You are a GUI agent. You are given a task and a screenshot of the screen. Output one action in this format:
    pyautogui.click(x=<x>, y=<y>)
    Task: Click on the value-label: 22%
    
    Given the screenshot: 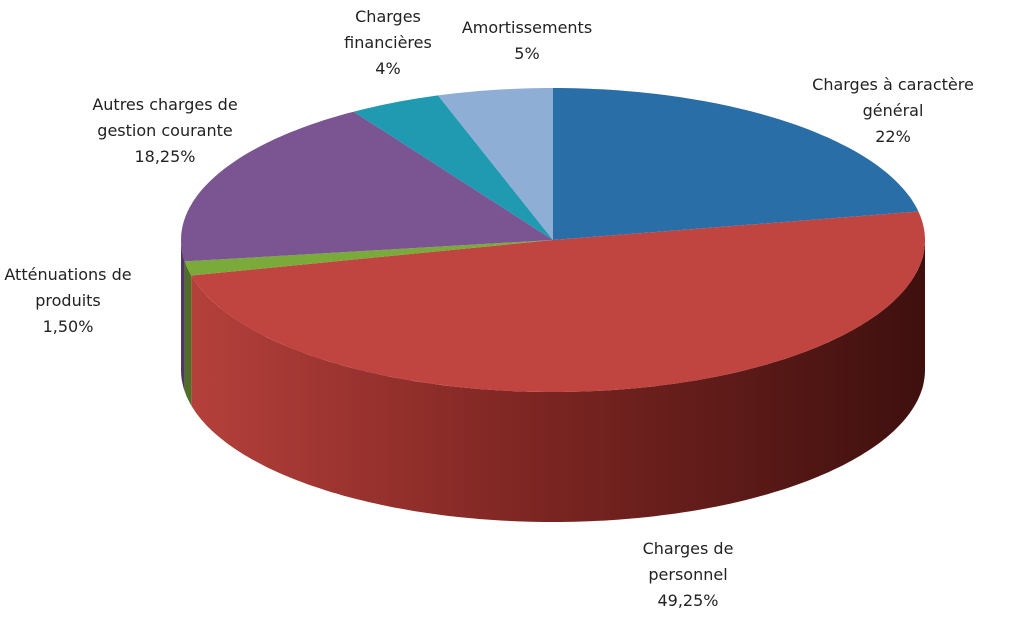 What is the action you would take?
    pyautogui.click(x=893, y=136)
    